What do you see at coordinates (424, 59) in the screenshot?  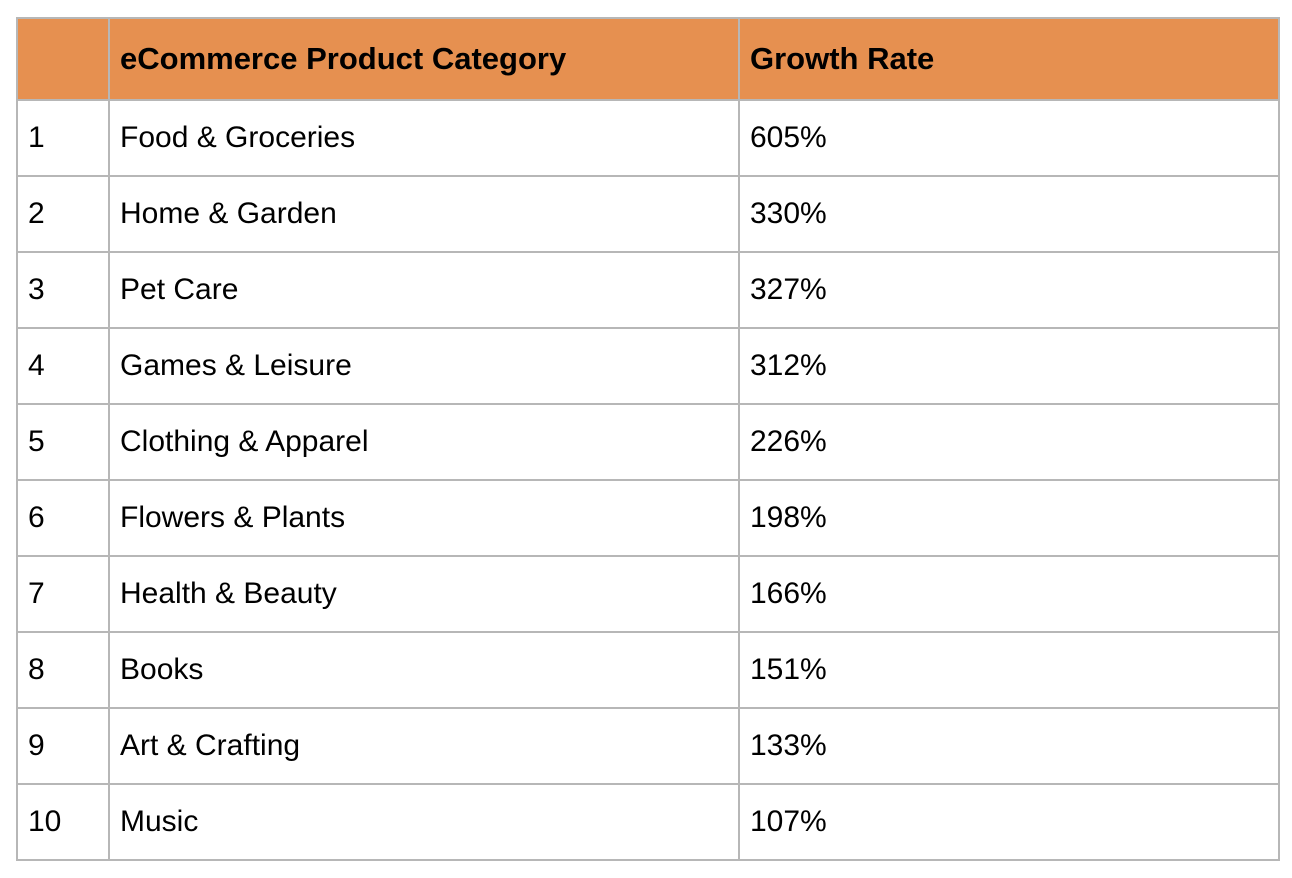 I see `header-category: eCommerce Product Category` at bounding box center [424, 59].